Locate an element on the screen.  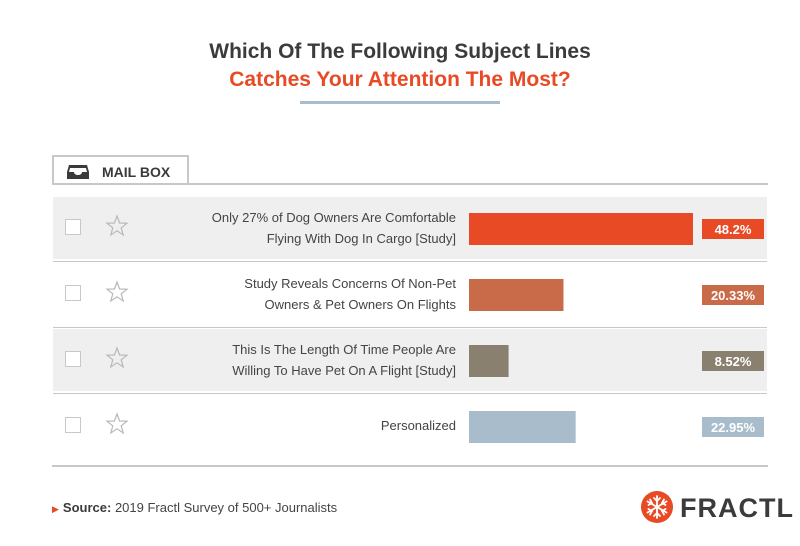
value-label: 22.95% is located at coordinates (733, 427).